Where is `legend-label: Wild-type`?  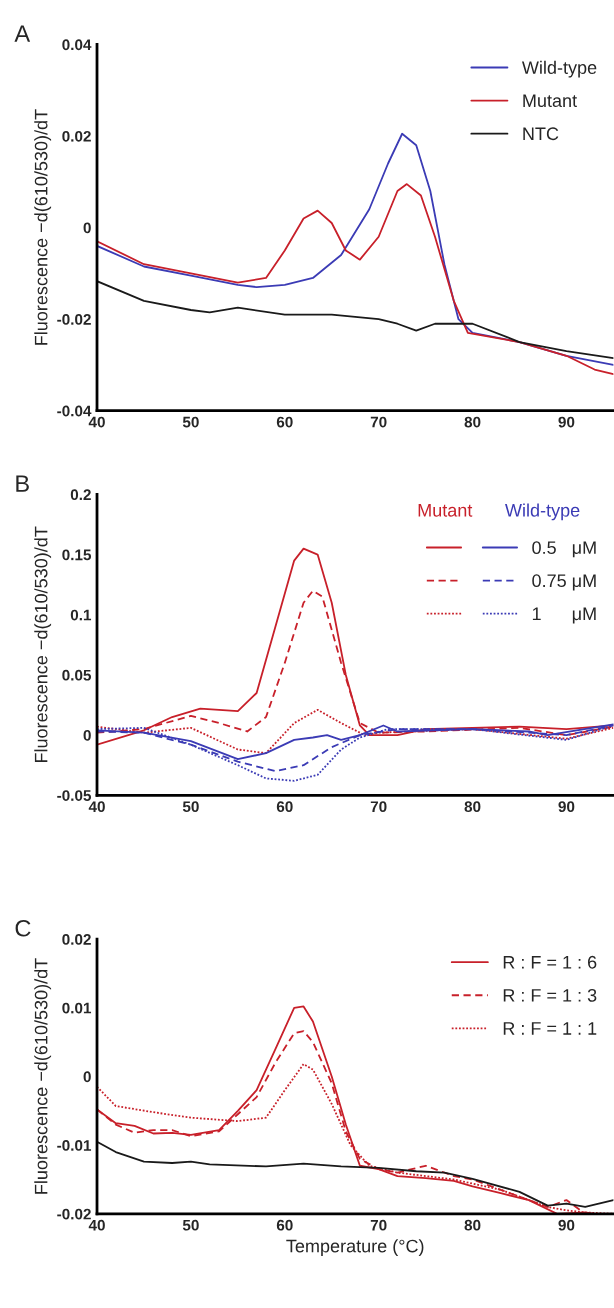
legend-label: Wild-type is located at coordinates (559, 69).